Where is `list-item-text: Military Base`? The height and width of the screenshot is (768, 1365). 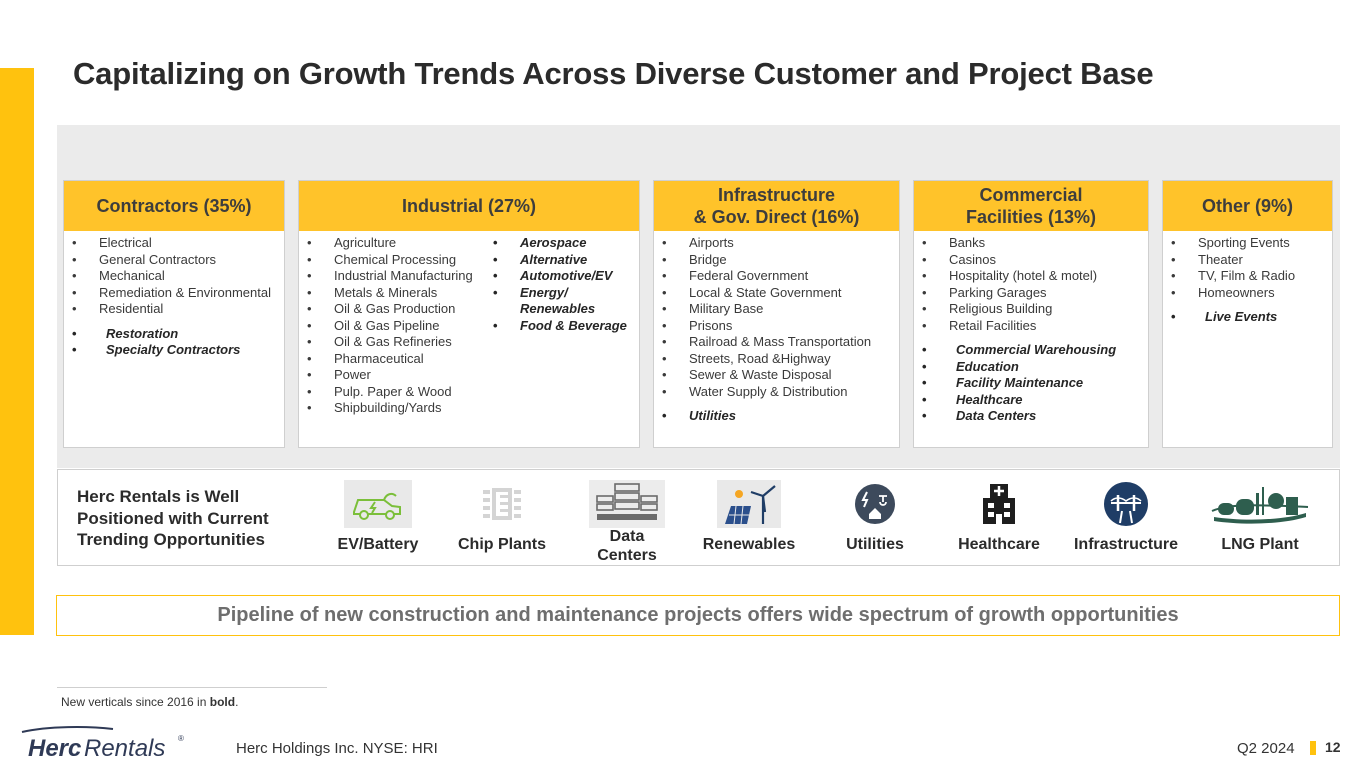 list-item-text: Military Base is located at coordinates (726, 308).